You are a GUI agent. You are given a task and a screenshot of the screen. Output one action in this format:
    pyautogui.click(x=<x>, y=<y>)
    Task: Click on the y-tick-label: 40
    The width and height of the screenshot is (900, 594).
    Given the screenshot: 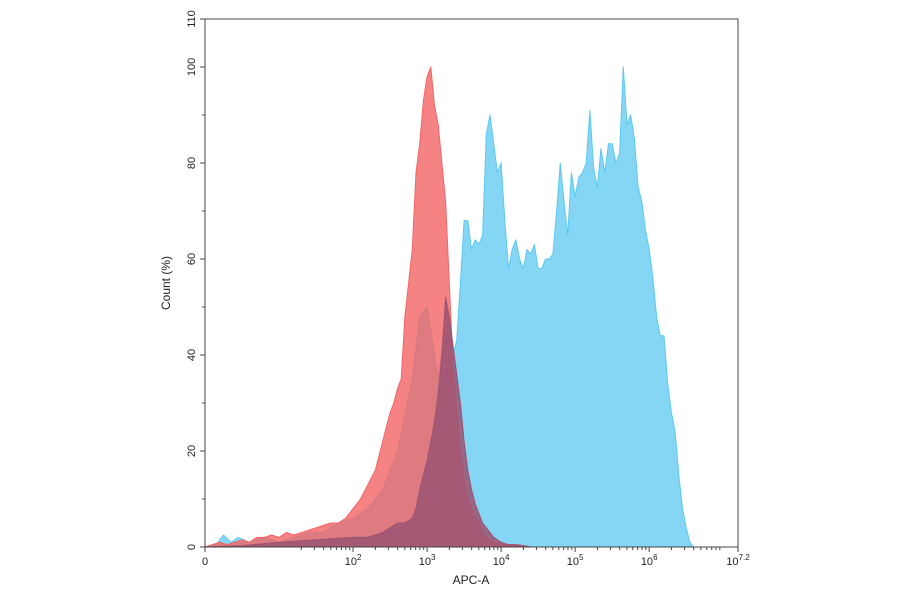 What is the action you would take?
    pyautogui.click(x=192, y=355)
    